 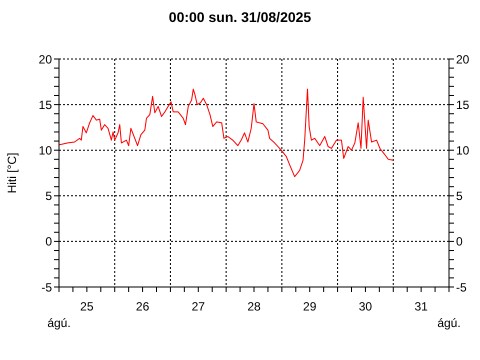 I want to click on y2-tick-label: 5, so click(x=459, y=196).